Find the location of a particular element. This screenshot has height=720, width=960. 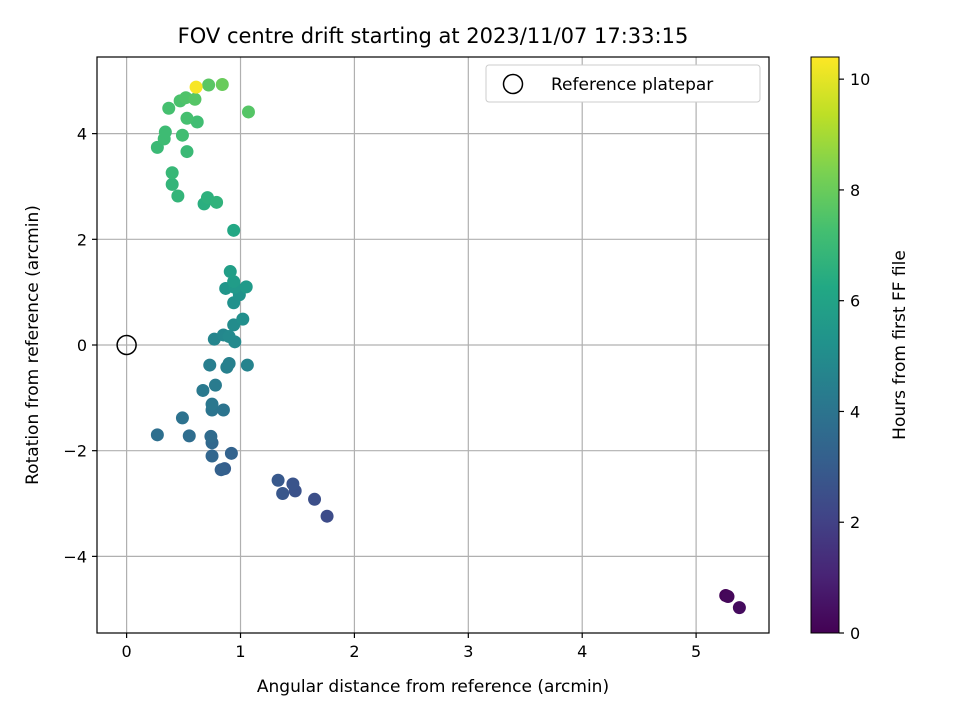

x-tick-label: 5 is located at coordinates (696, 651).